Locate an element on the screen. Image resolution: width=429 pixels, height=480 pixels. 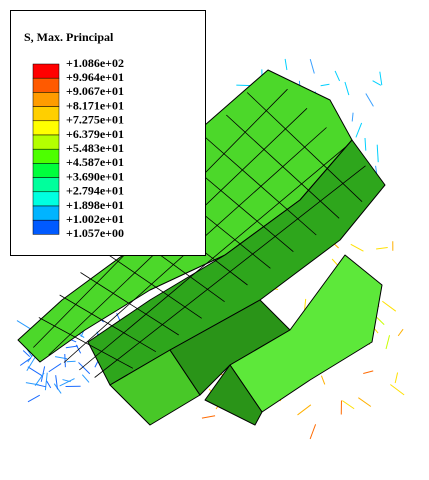
legend-label: +9.067e+01 is located at coordinates (95, 91).